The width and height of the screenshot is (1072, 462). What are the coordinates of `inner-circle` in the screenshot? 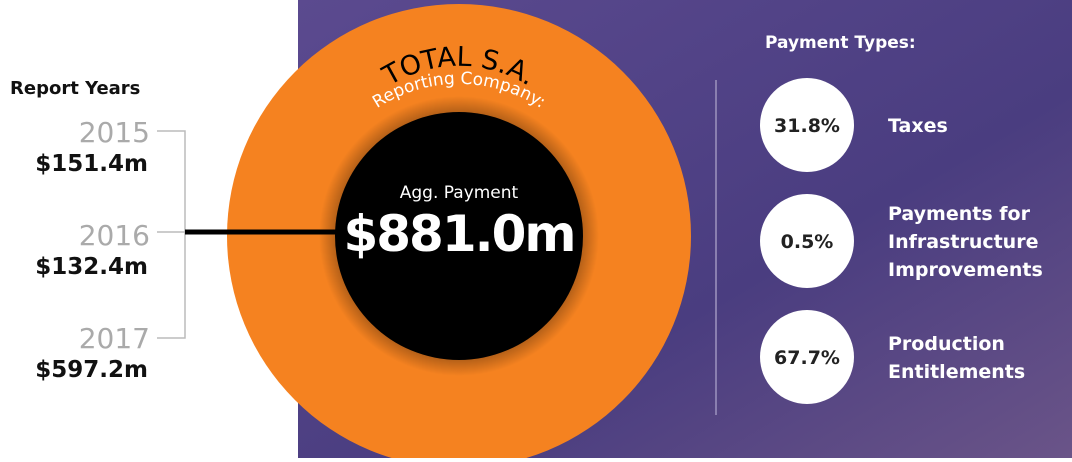 It's located at (459, 236).